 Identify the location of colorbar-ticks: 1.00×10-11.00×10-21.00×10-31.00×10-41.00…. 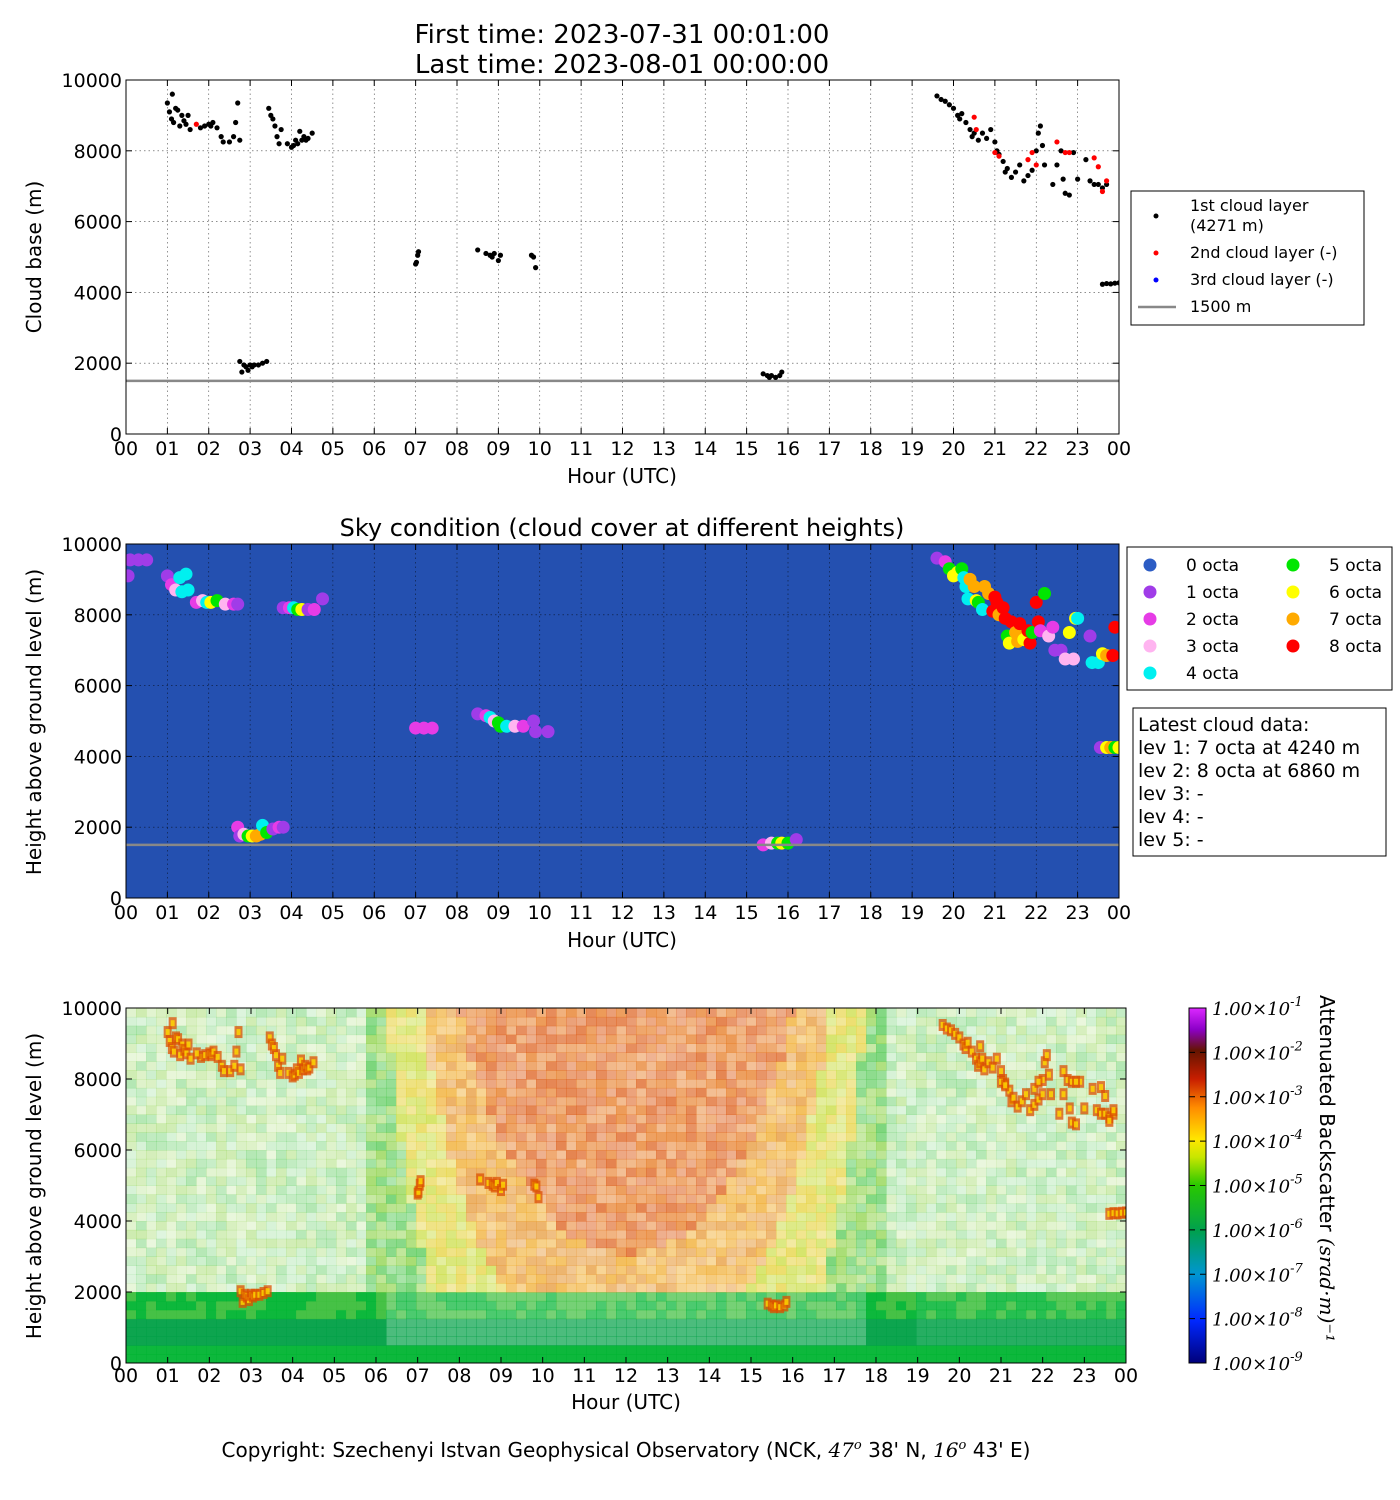
(1246, 1185).